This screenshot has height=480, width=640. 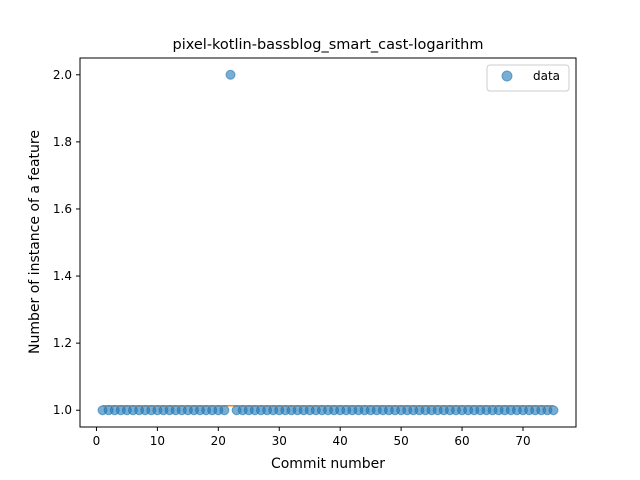 What do you see at coordinates (62, 276) in the screenshot?
I see `y-tick-label: 1.4` at bounding box center [62, 276].